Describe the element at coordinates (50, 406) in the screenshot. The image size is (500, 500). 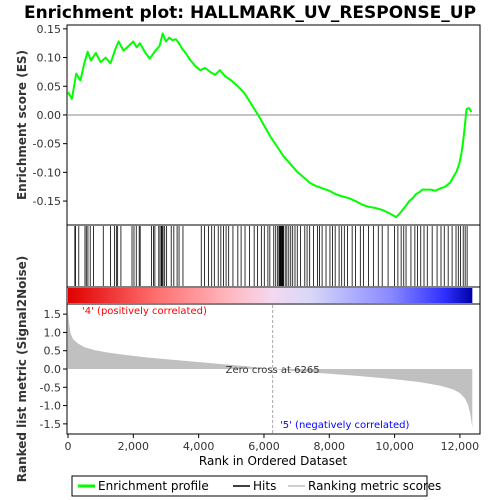
I see `metric-y-tick-label: -1.0` at that location.